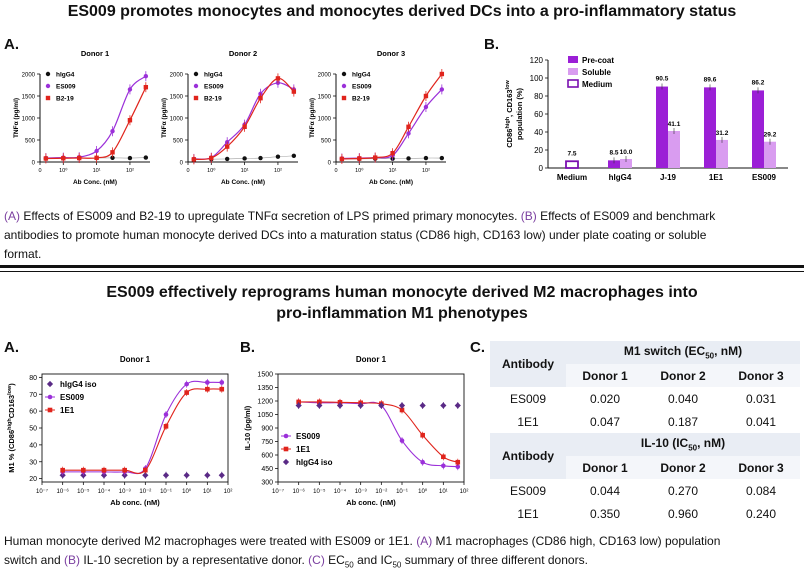 The height and width of the screenshot is (578, 804). Describe the element at coordinates (605, 513) in the screenshot. I see `cell-value: 0.350` at that location.